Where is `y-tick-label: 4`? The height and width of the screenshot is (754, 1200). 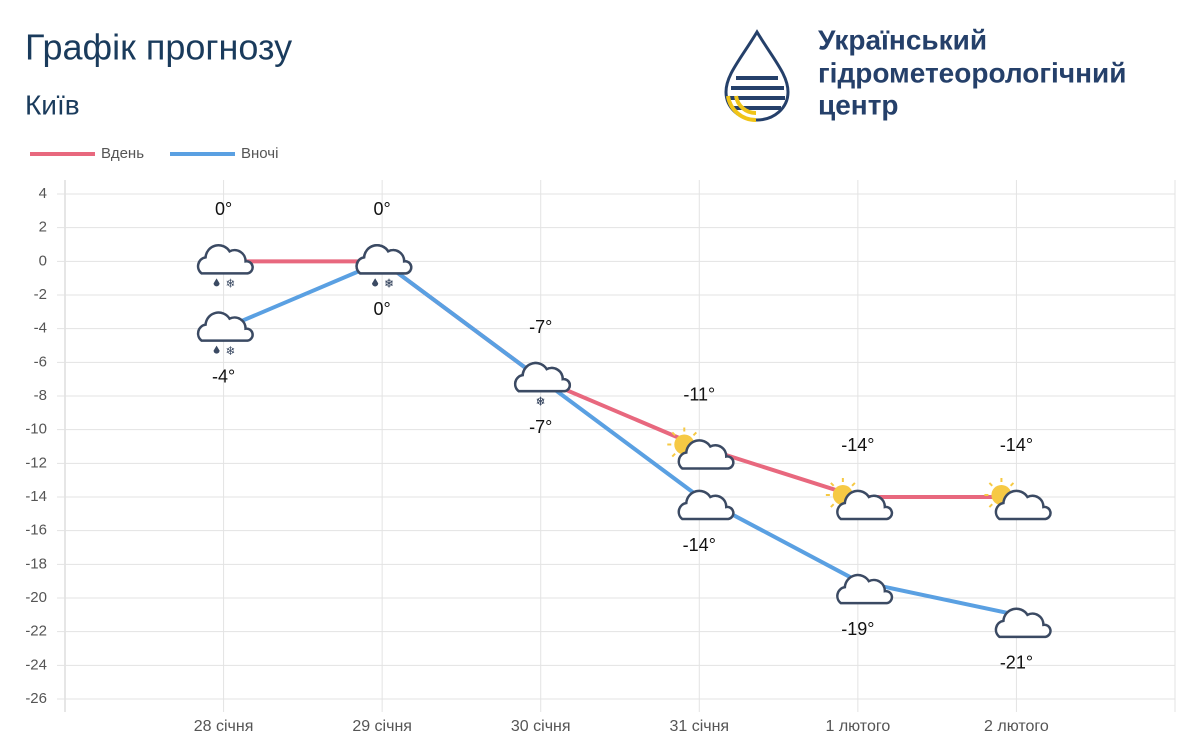
y-tick-label: 4 is located at coordinates (43, 193).